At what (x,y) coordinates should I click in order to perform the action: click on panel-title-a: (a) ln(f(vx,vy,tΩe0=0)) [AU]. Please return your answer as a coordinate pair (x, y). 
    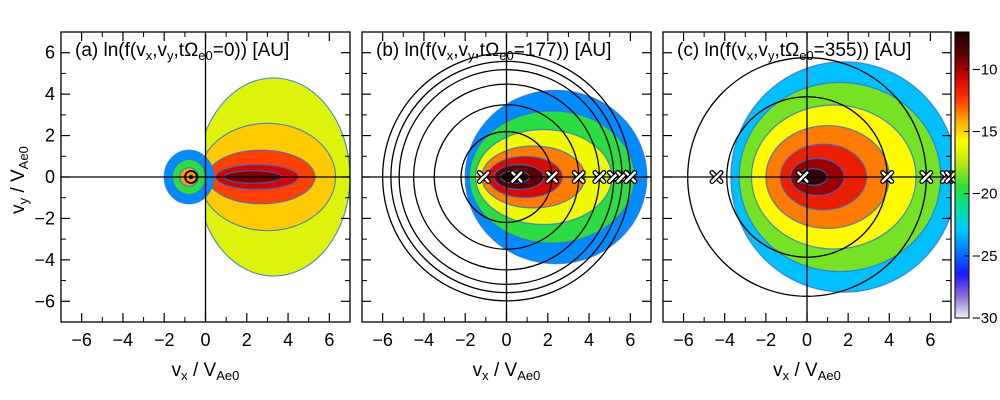
    Looking at the image, I should click on (182, 51).